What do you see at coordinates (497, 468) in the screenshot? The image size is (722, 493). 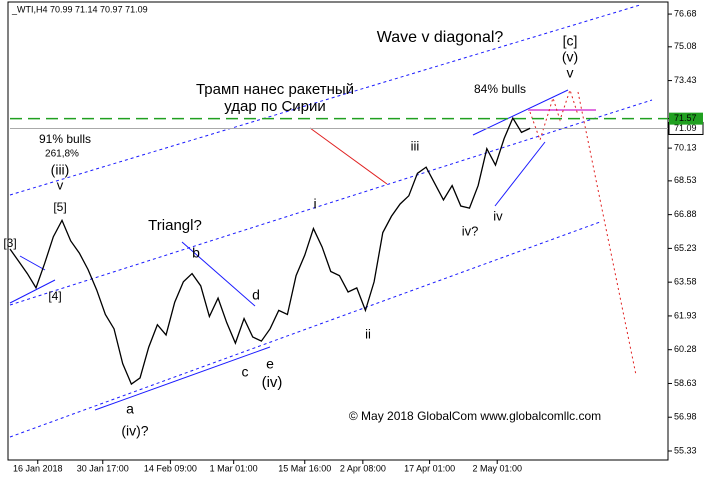 I see `x-tick-label: 2 May 01:00` at bounding box center [497, 468].